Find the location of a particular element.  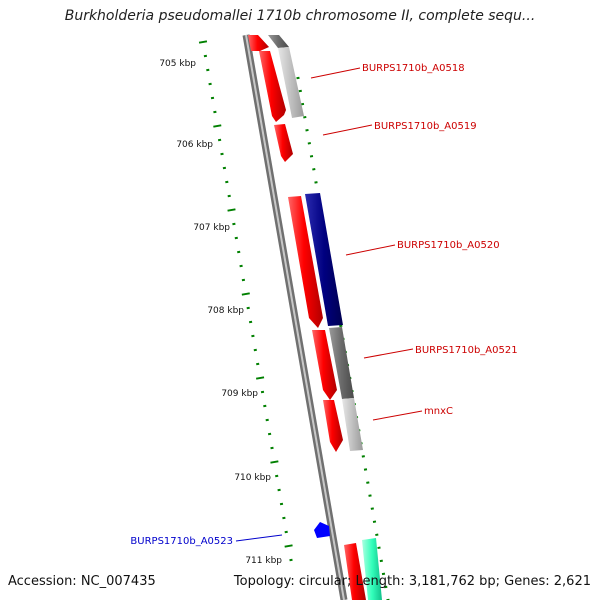

tick-label: 706 kbp is located at coordinates (194, 145).